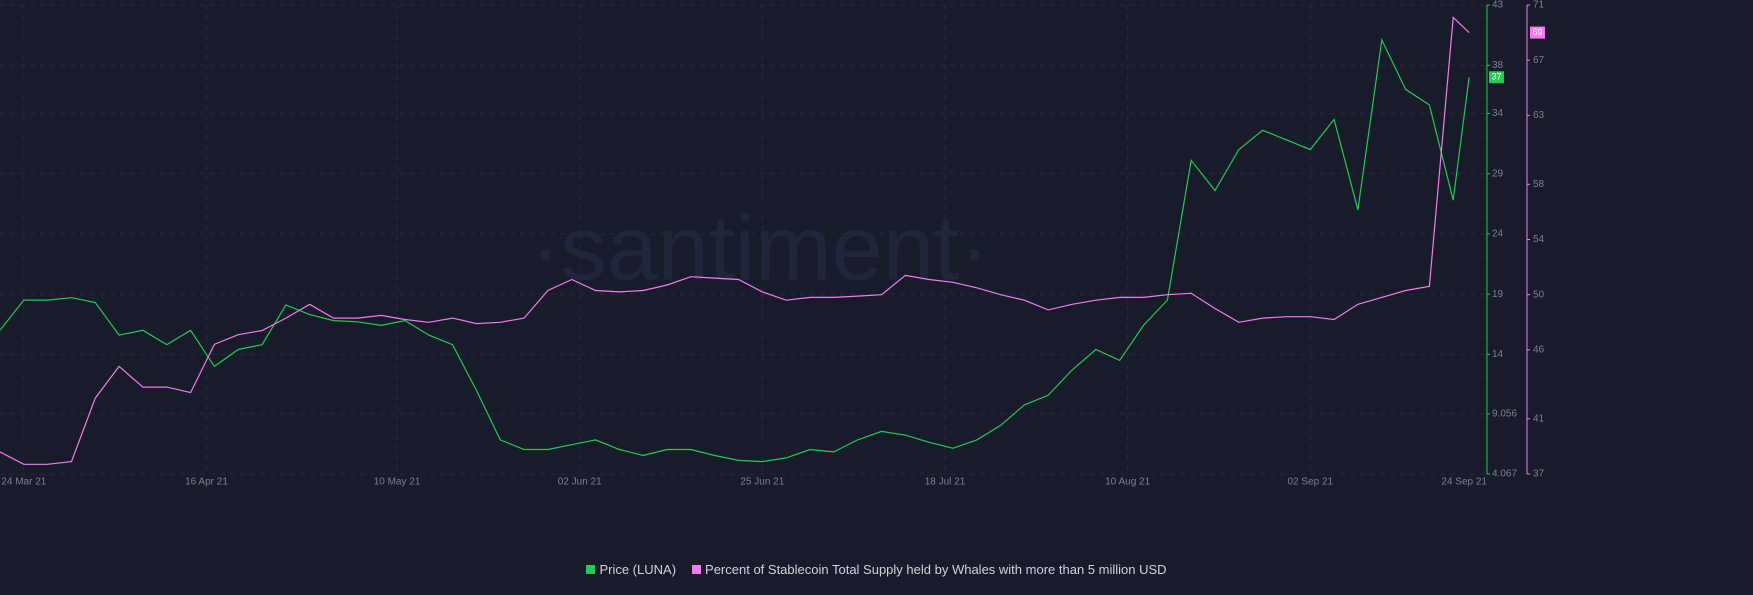  I want to click on y2-tick-label: 37, so click(1539, 474).